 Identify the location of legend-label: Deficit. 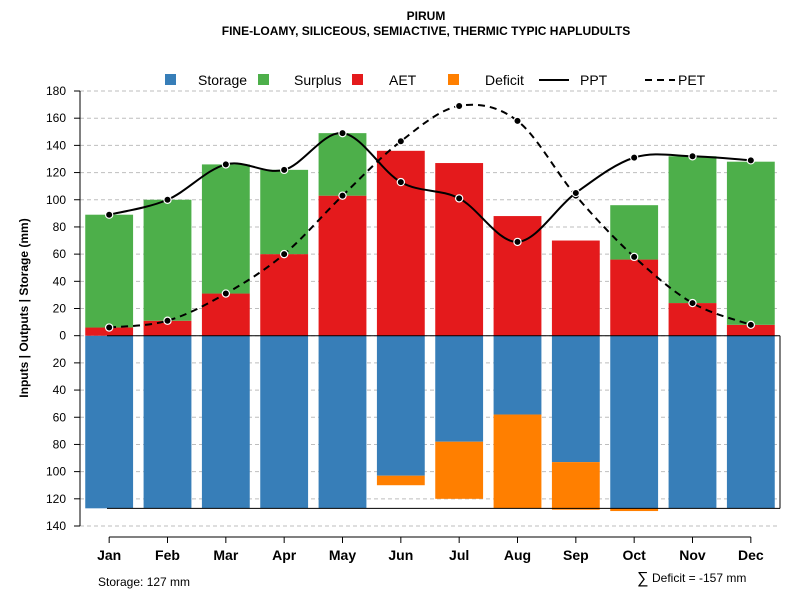
(504, 80).